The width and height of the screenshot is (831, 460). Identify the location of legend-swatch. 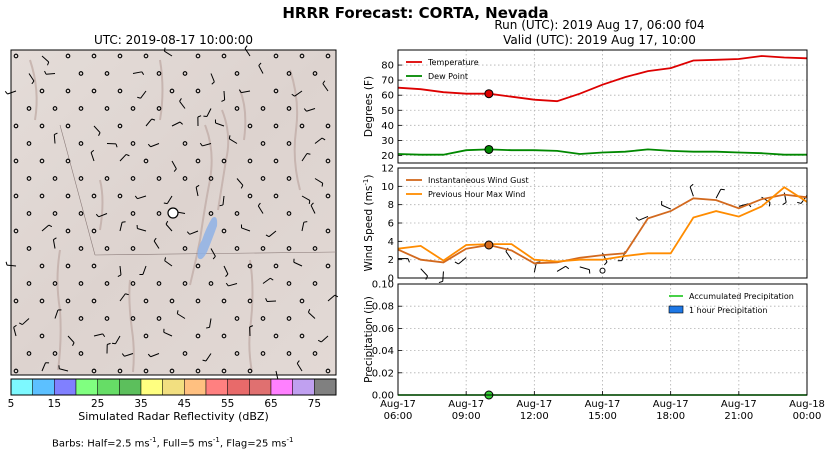
(676, 309).